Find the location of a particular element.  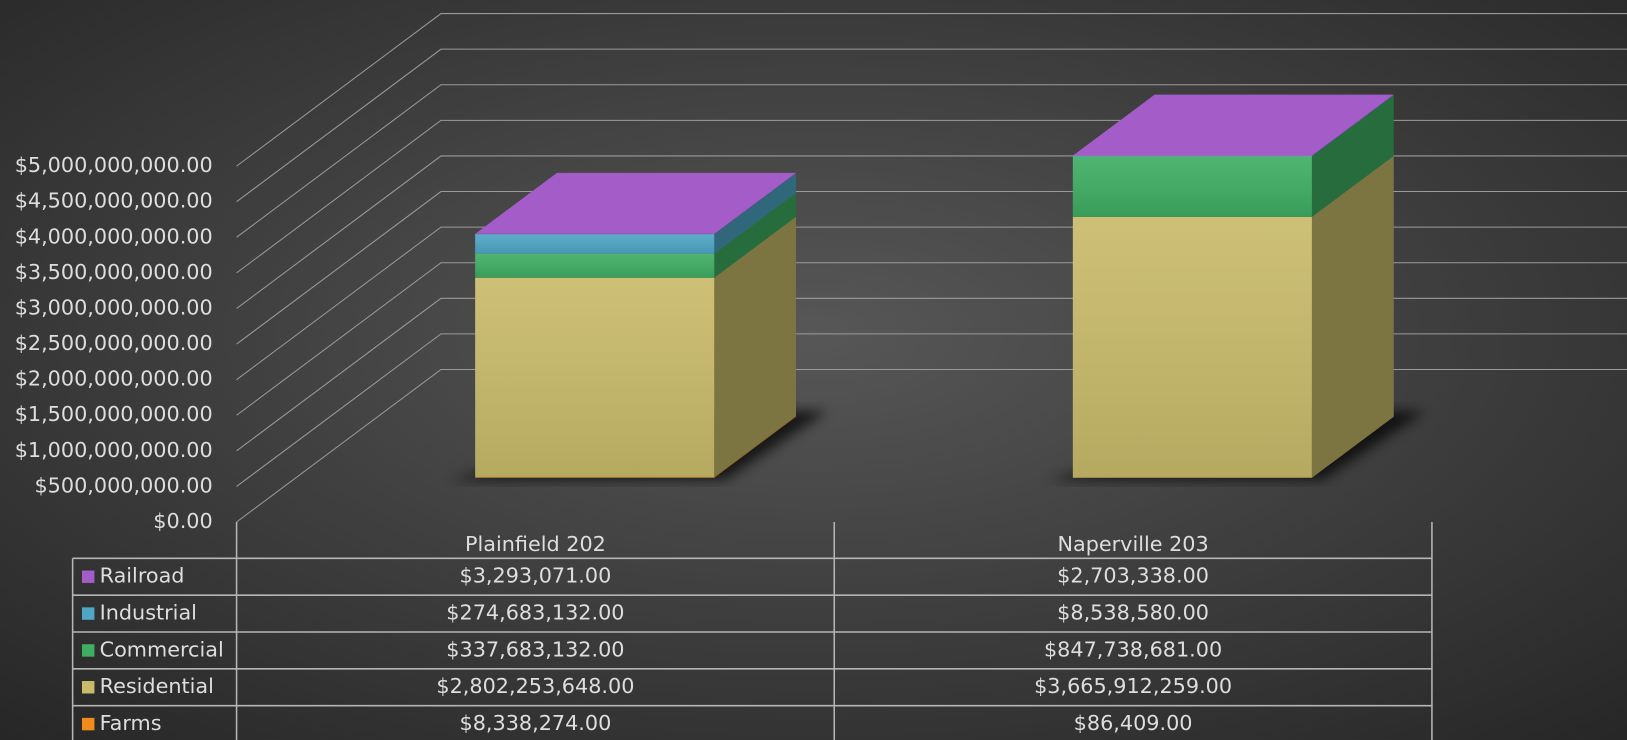

legend-label: Railroad is located at coordinates (142, 576).